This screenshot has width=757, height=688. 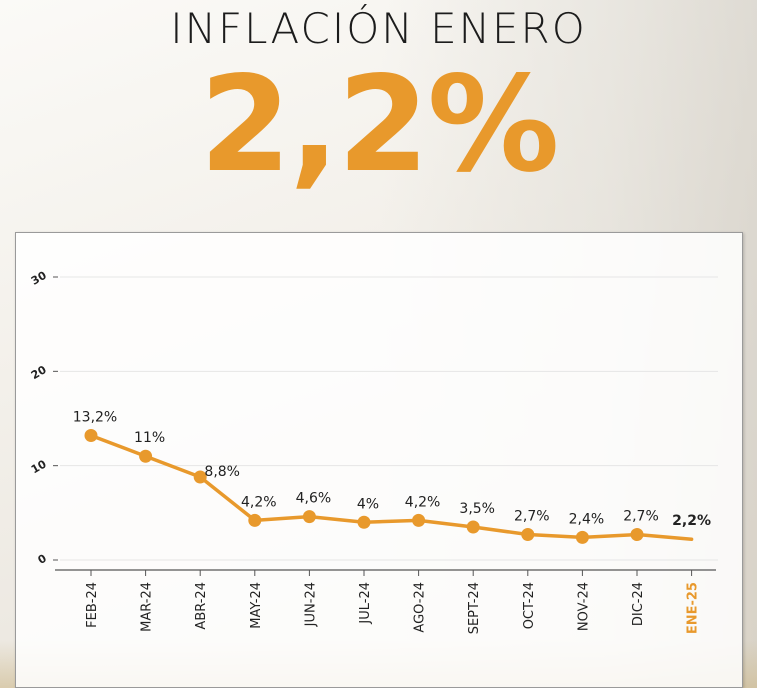 What do you see at coordinates (529, 605) in the screenshot?
I see `x-tick-label: OCT-24` at bounding box center [529, 605].